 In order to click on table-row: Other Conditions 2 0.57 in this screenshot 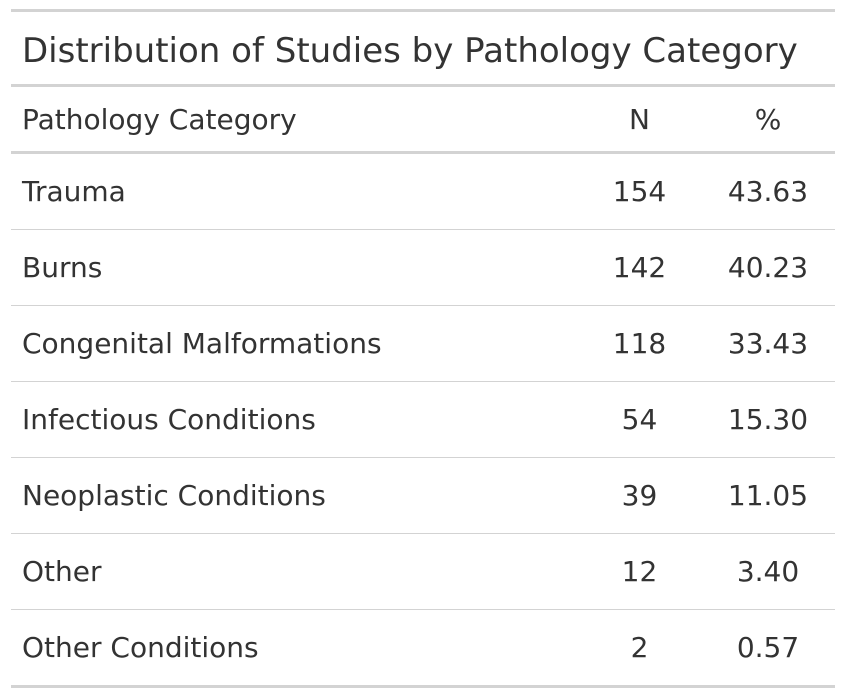, I will do `click(423, 647)`.